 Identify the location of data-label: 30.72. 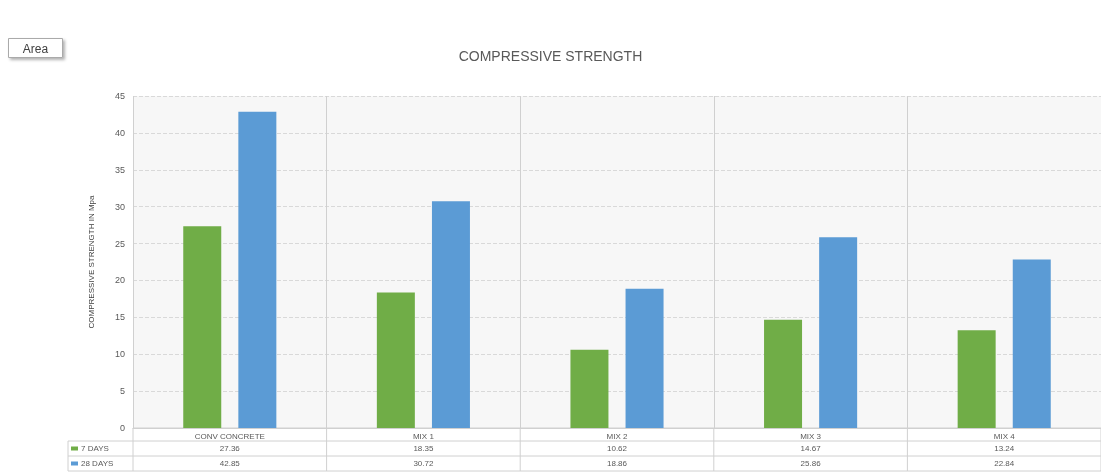
(423, 463).